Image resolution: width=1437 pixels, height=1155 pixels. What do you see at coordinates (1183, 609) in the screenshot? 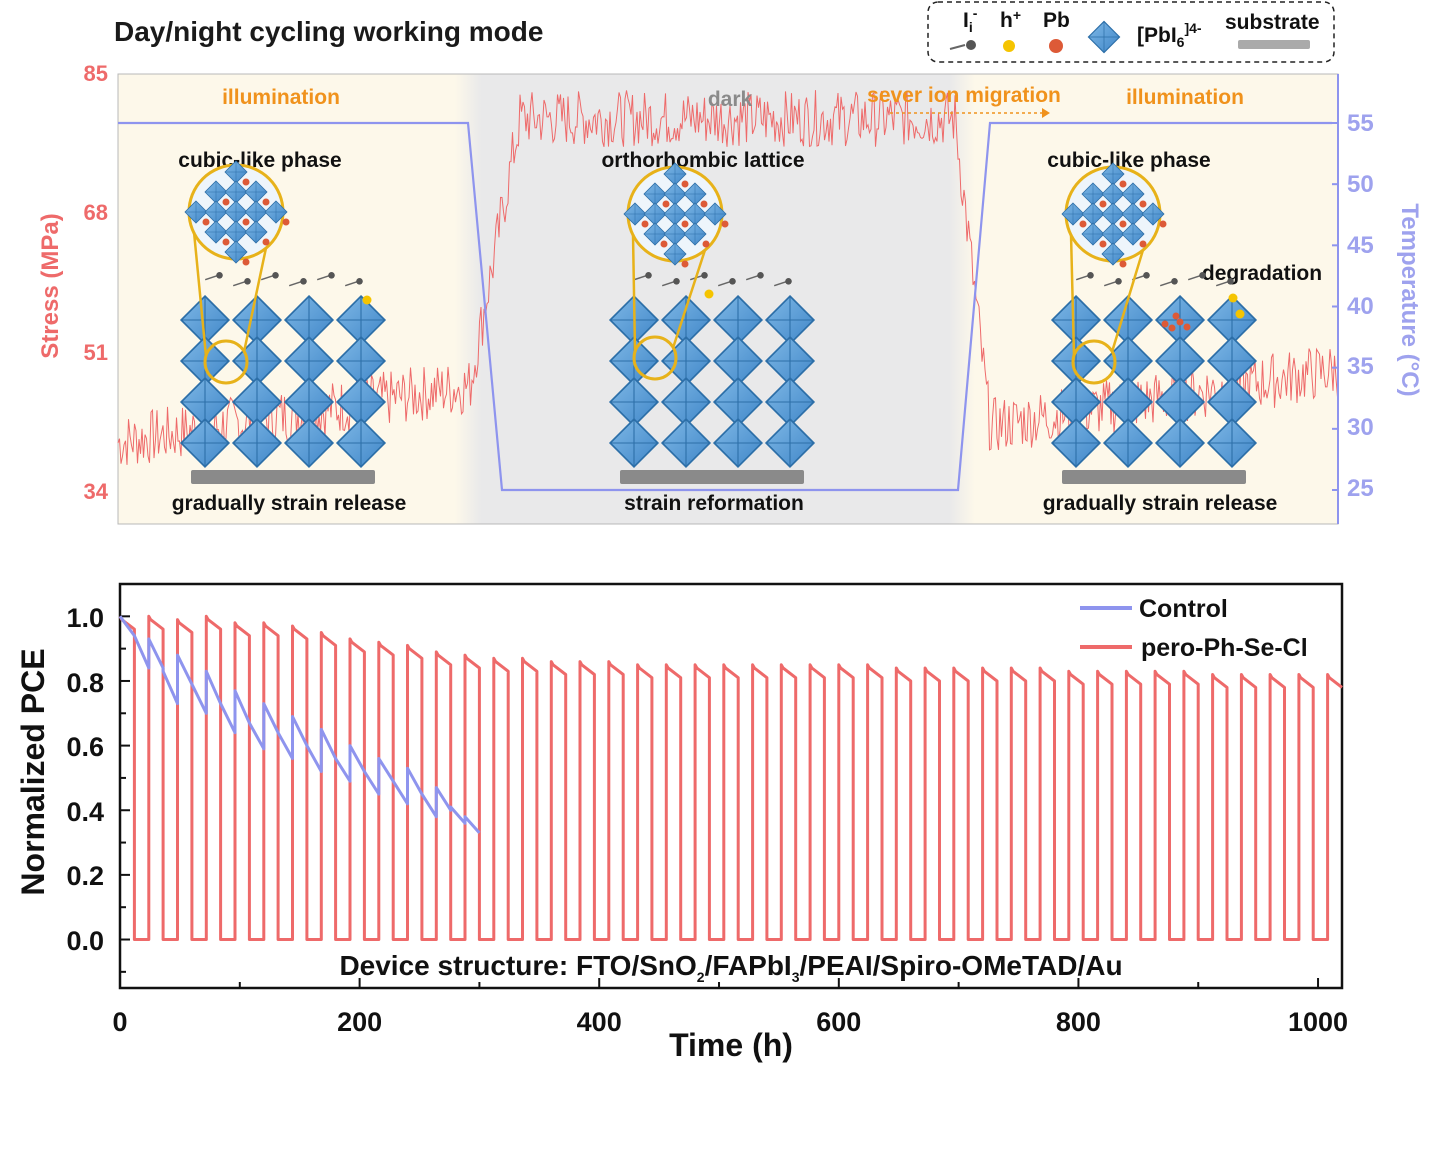
I see `legend-label-control: Control` at bounding box center [1183, 609].